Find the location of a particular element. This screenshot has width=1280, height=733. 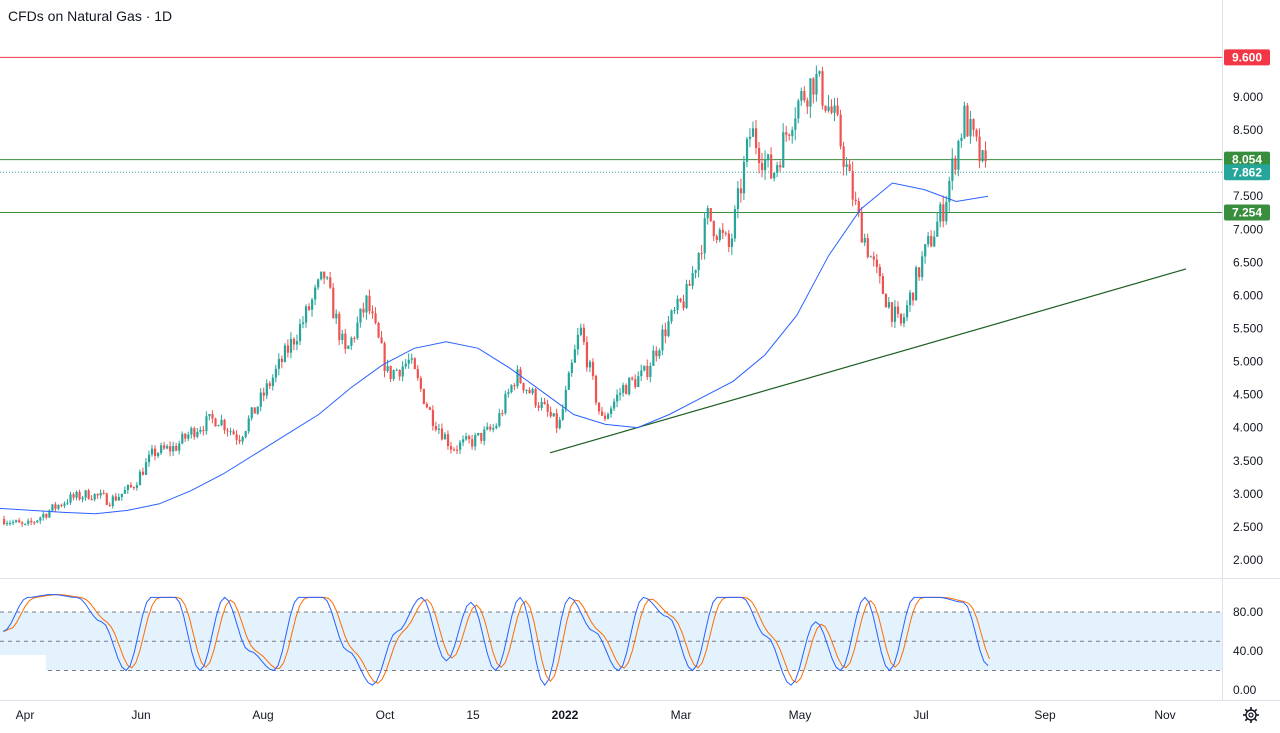

price-tick-label: 8.500 is located at coordinates (1248, 130).